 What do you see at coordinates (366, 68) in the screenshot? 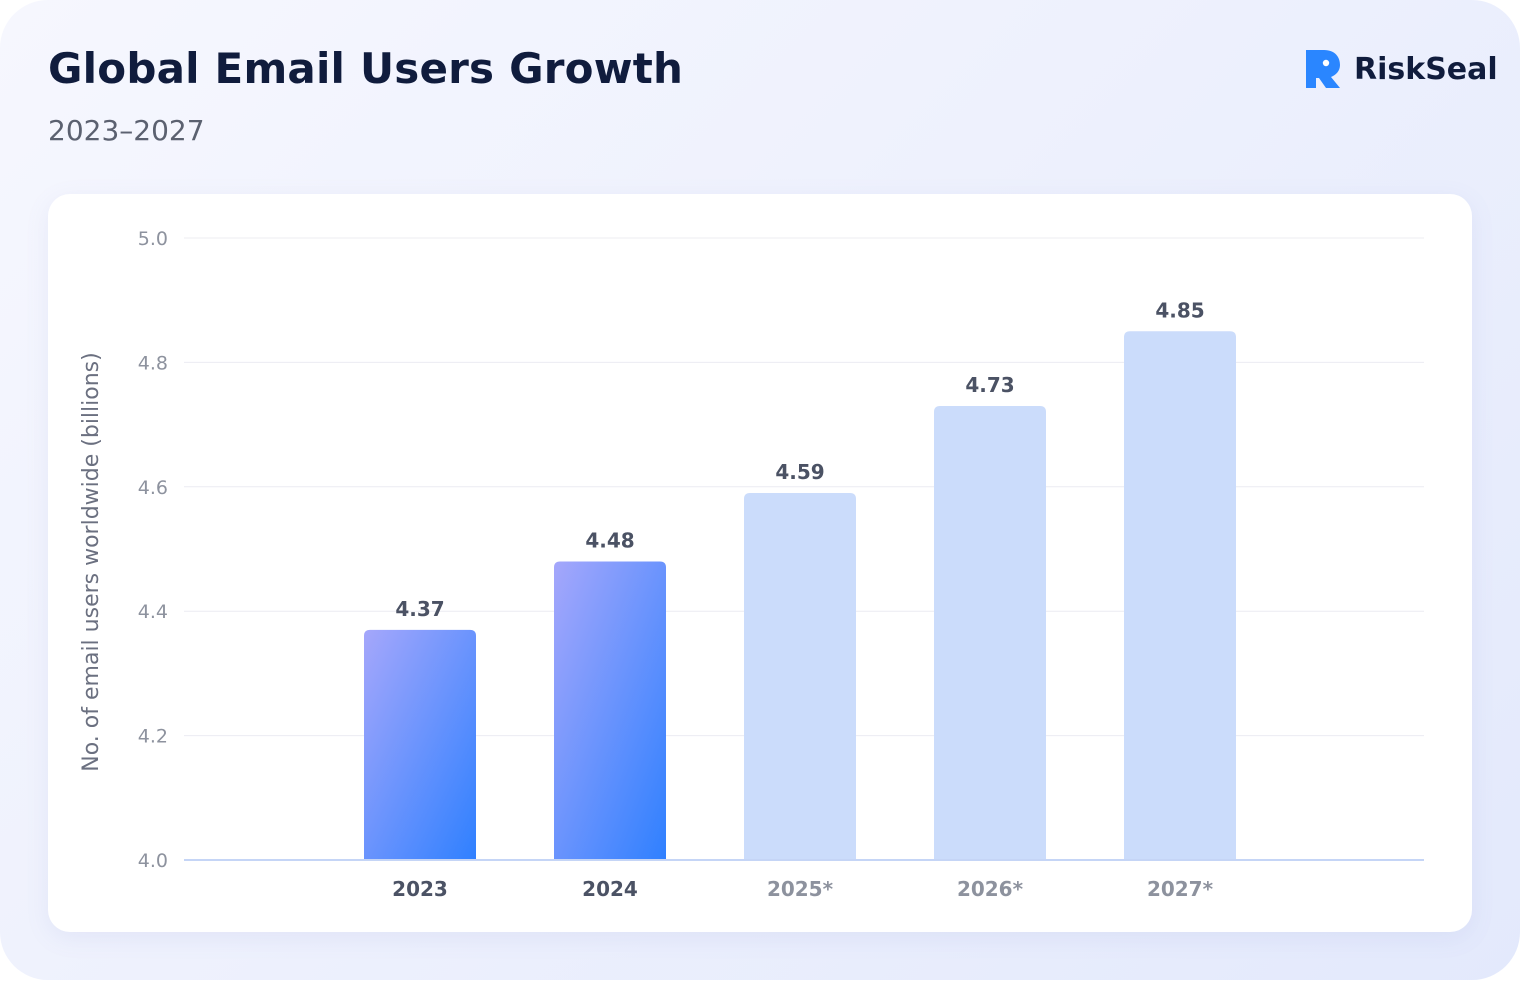
I see `page-title: Global Email Users Growth` at bounding box center [366, 68].